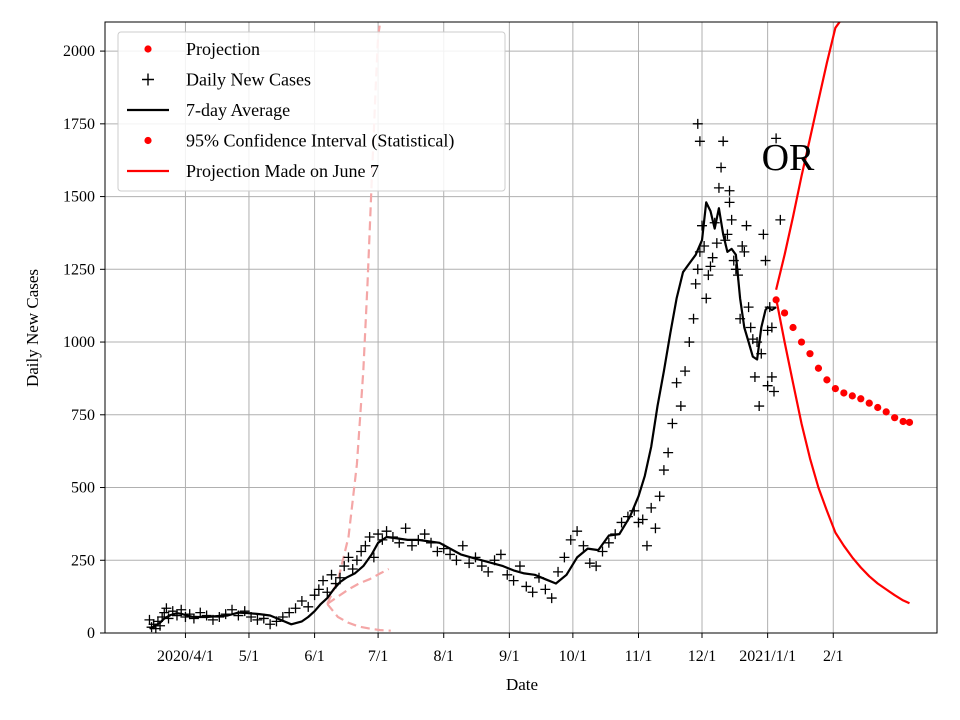 This screenshot has width=960, height=720. Describe the element at coordinates (358, 586) in the screenshot. I see `projection-made-on-june-7-center-line` at that location.